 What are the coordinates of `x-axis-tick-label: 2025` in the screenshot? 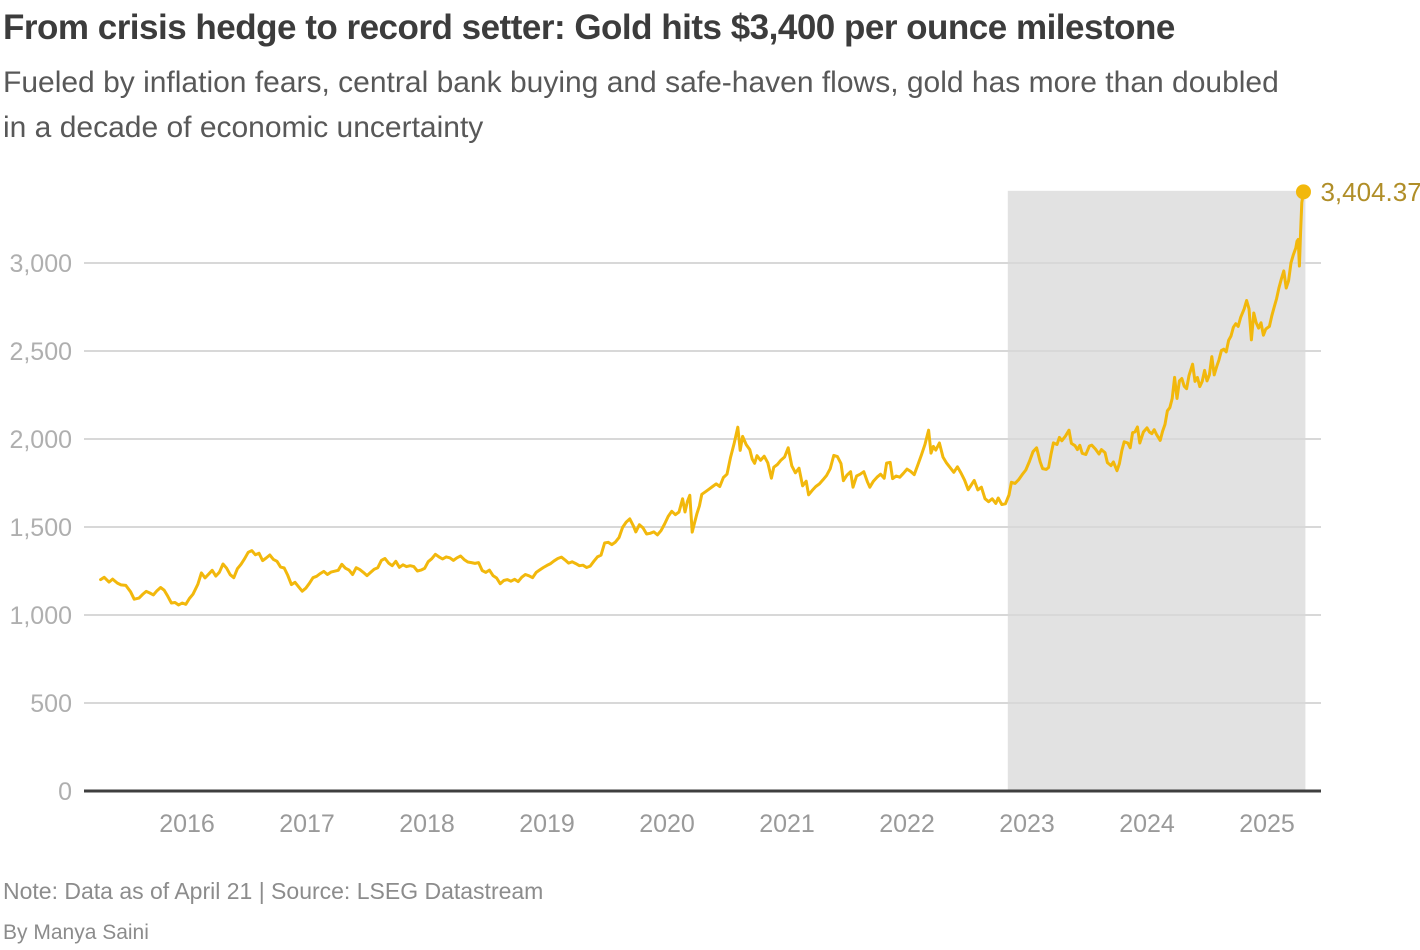 It's located at (1267, 824).